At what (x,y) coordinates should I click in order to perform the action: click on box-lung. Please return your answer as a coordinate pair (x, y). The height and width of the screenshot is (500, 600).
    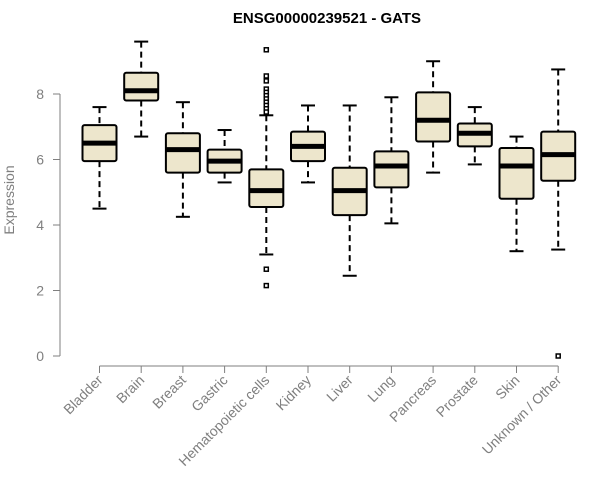
    Looking at the image, I should click on (391, 169).